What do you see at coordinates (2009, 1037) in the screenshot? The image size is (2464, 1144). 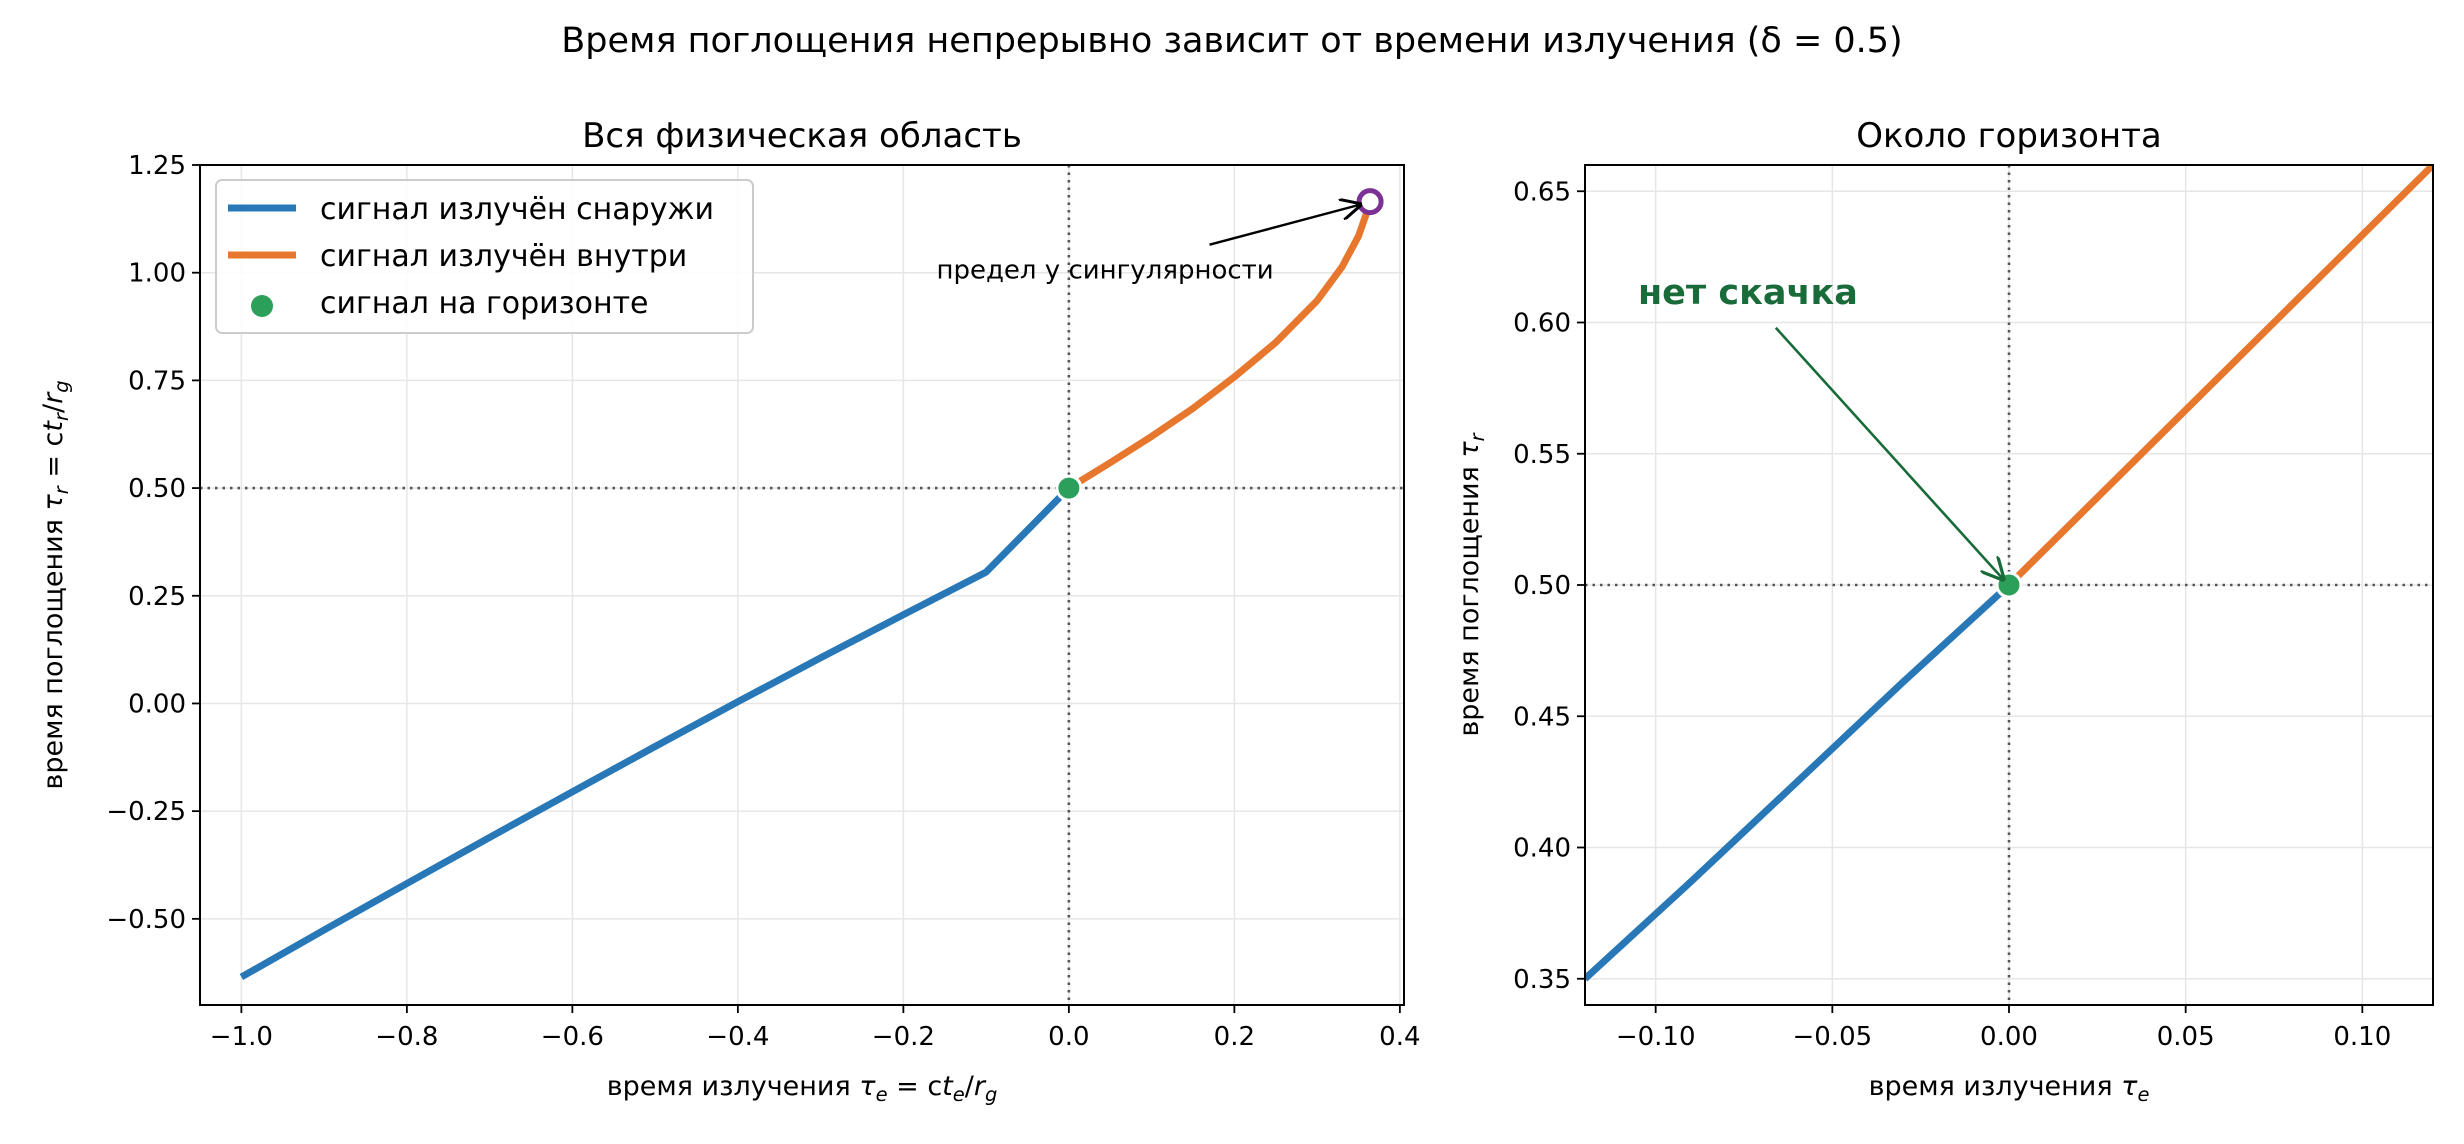 I see `x-tick-label: 0.00` at bounding box center [2009, 1037].